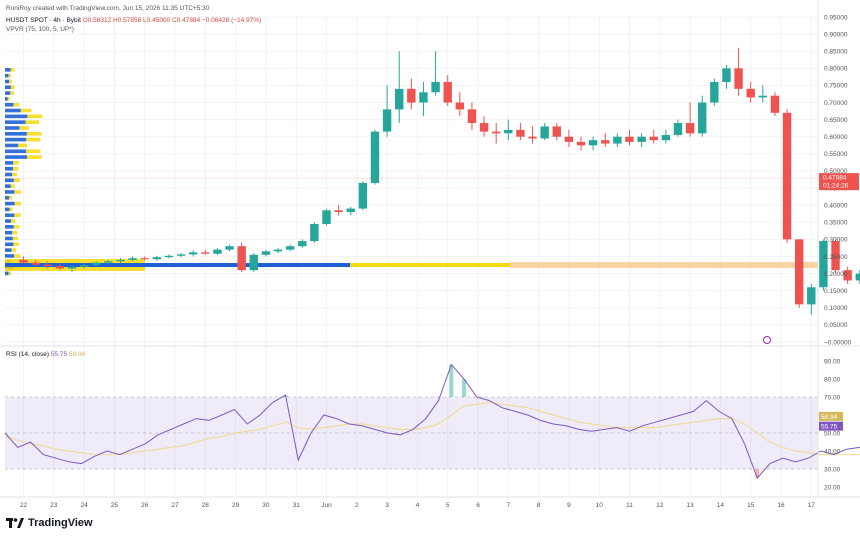 This screenshot has width=860, height=537. Describe the element at coordinates (836, 325) in the screenshot. I see `price-tick-label: 0.05000` at that location.